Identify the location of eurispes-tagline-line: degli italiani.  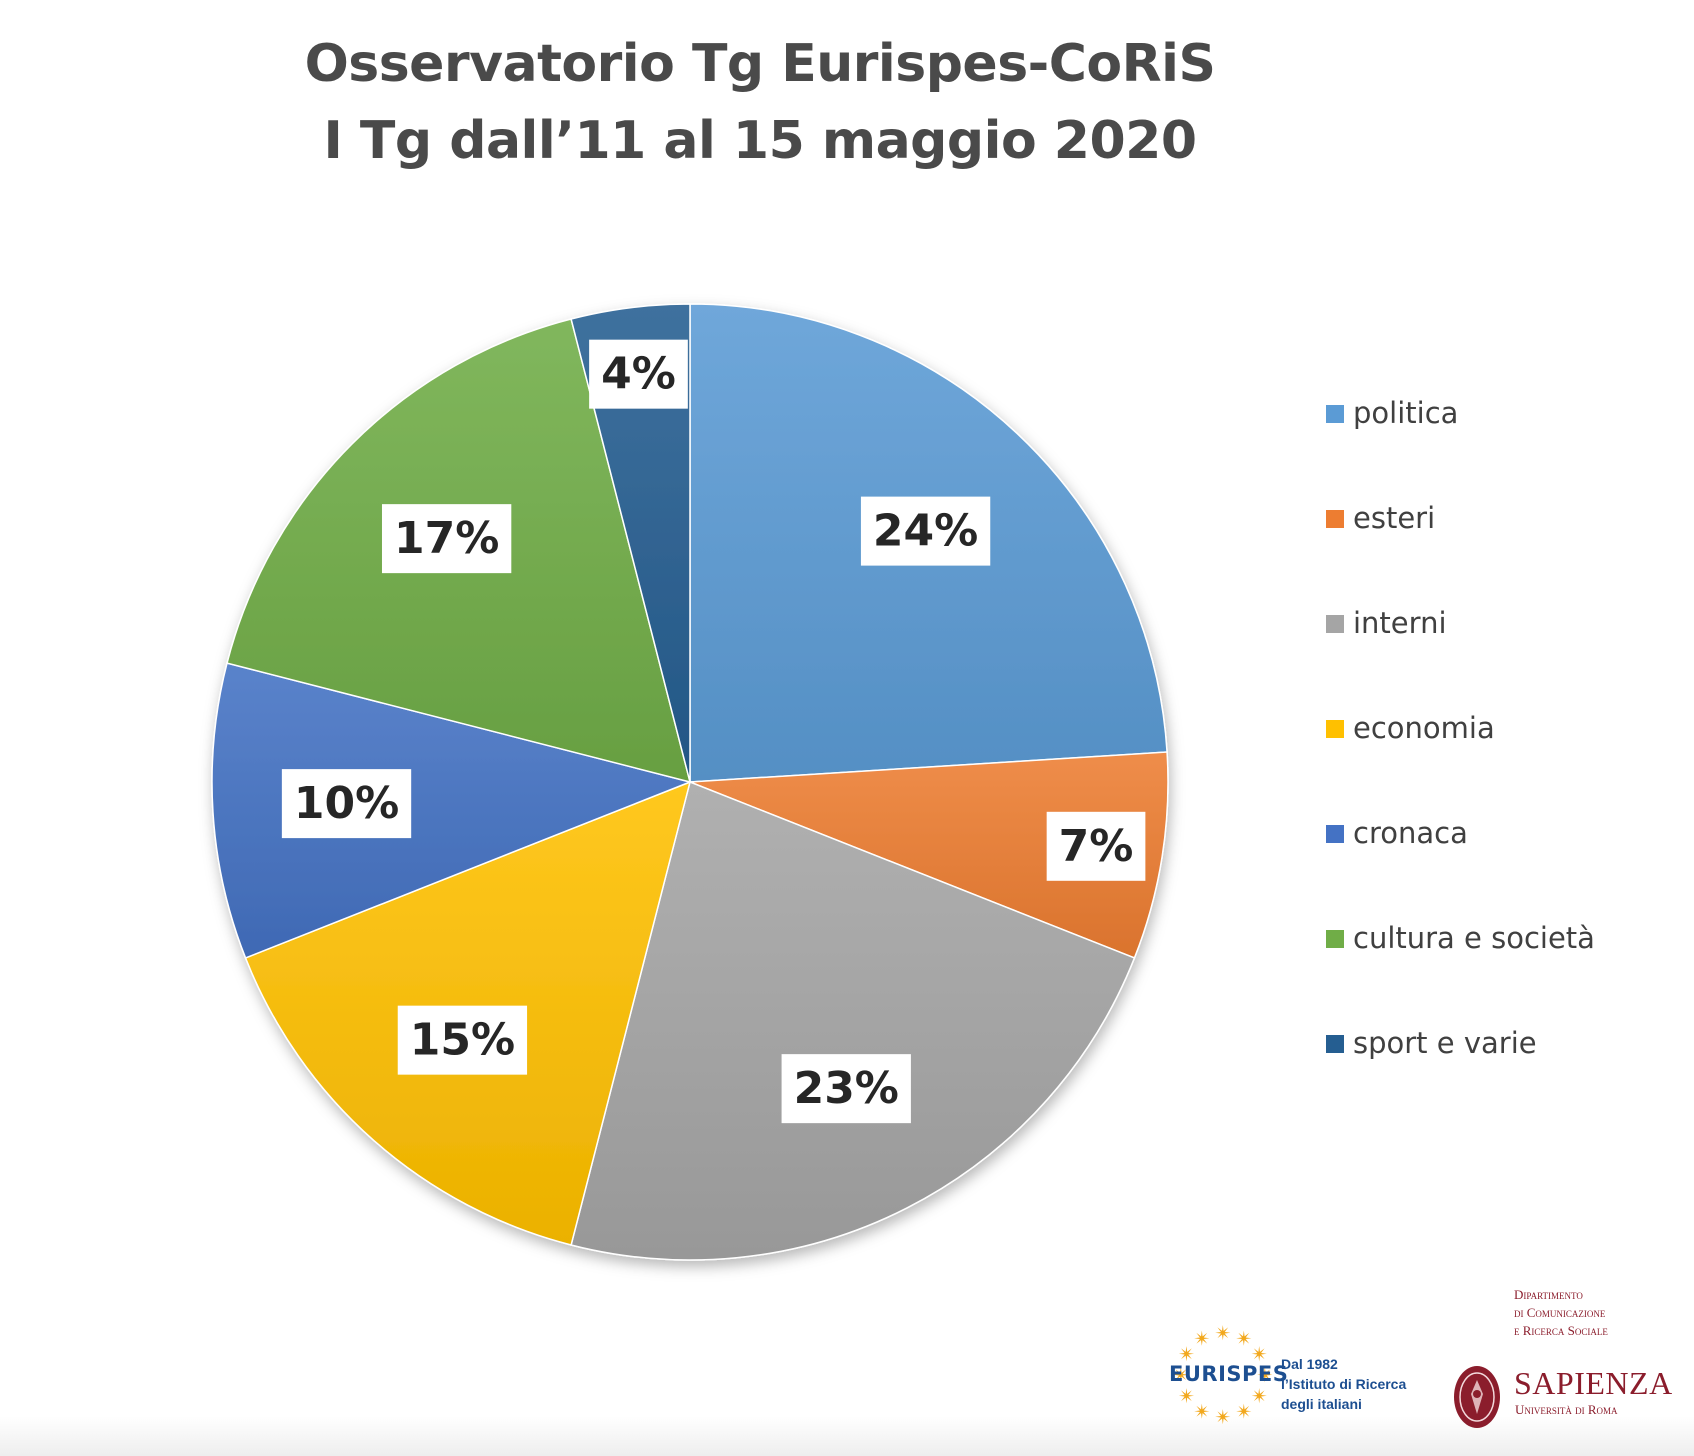
(1321, 1404).